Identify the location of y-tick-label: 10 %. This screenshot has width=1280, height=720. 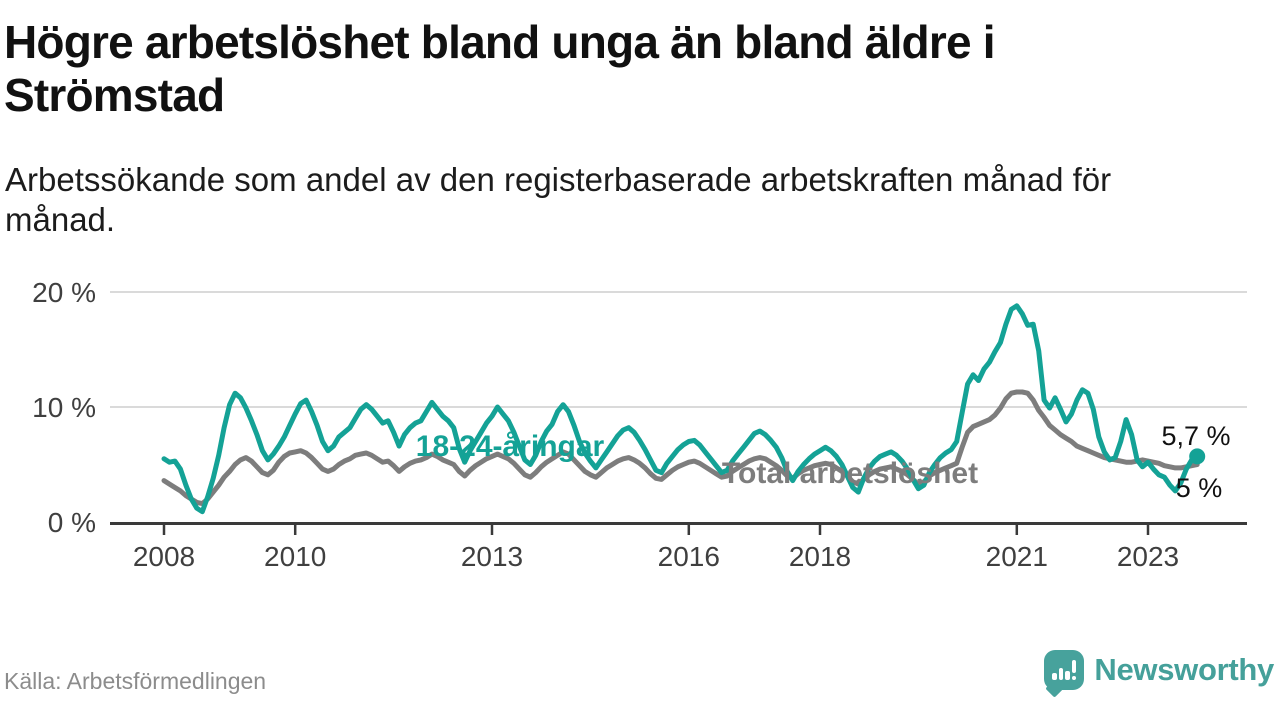
(64, 407).